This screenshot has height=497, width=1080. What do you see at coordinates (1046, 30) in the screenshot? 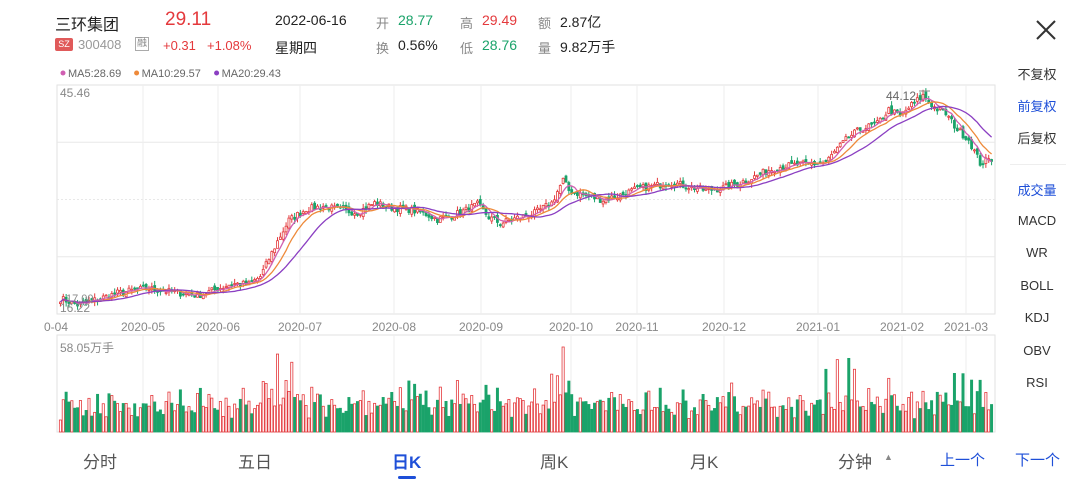
I see `close-button` at bounding box center [1046, 30].